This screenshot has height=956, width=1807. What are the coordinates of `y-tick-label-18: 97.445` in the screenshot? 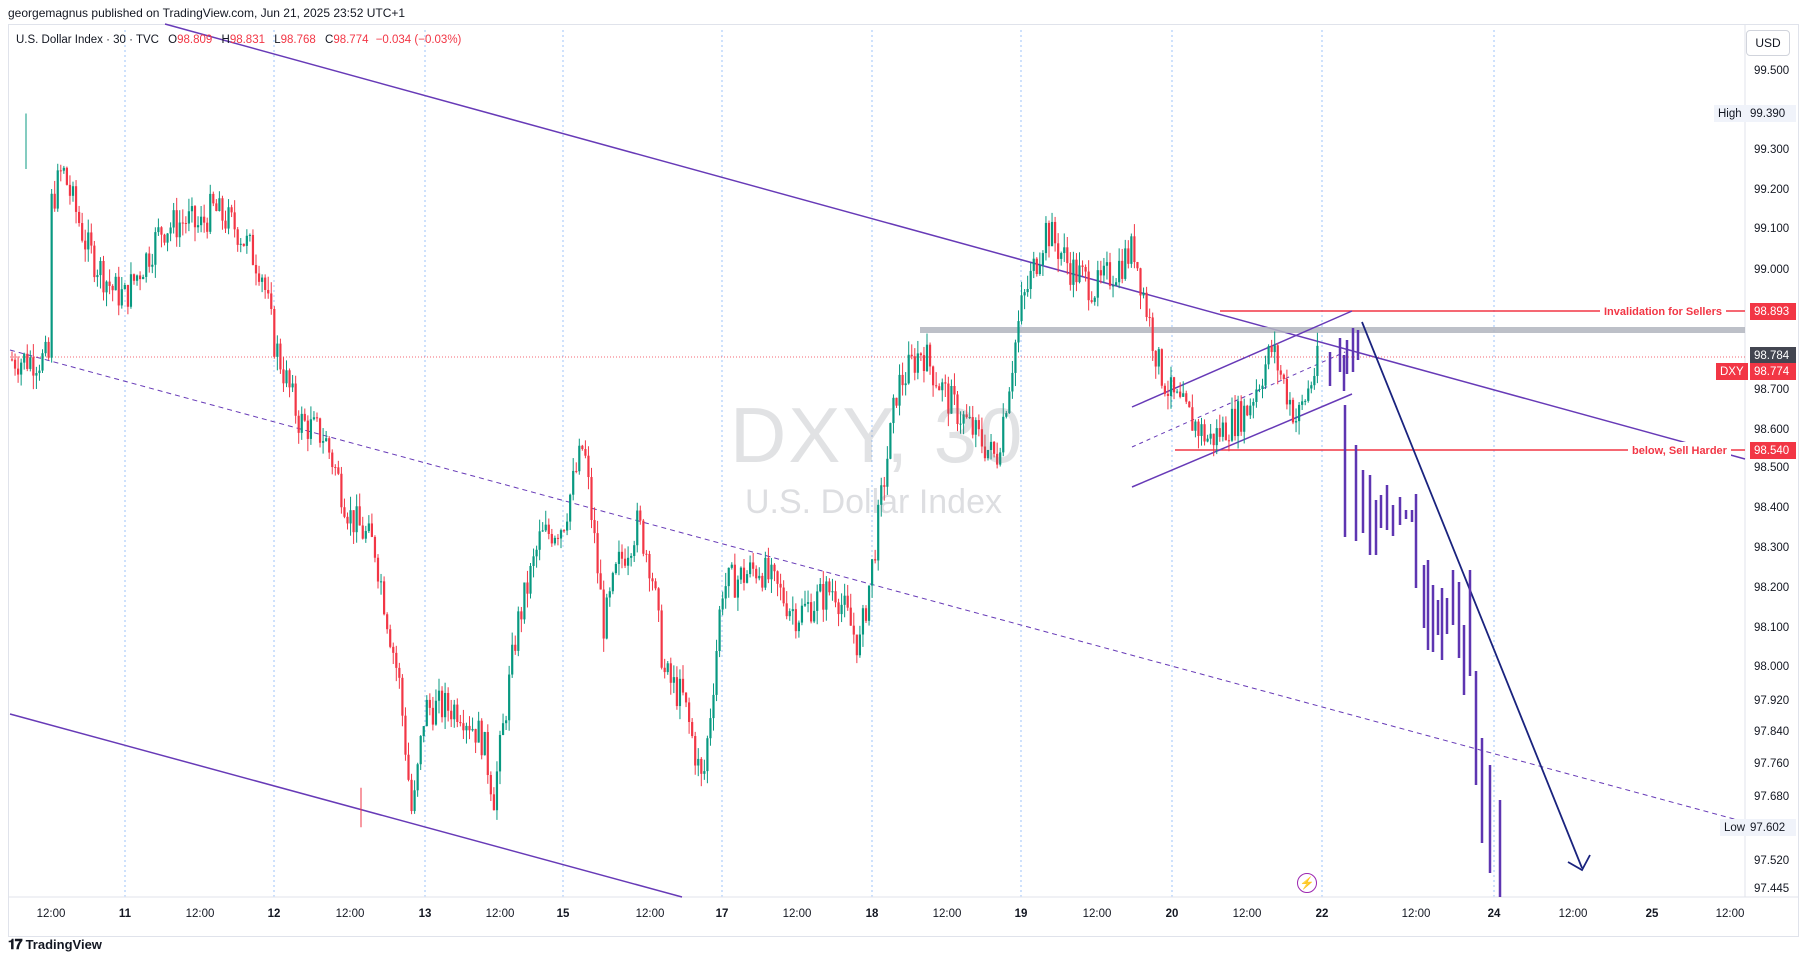 It's located at (1771, 889).